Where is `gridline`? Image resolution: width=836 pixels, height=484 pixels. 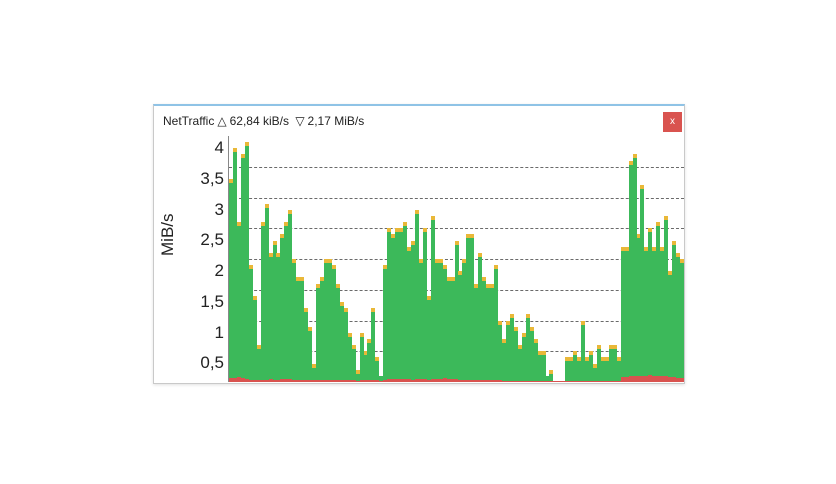
gridline is located at coordinates (456, 167).